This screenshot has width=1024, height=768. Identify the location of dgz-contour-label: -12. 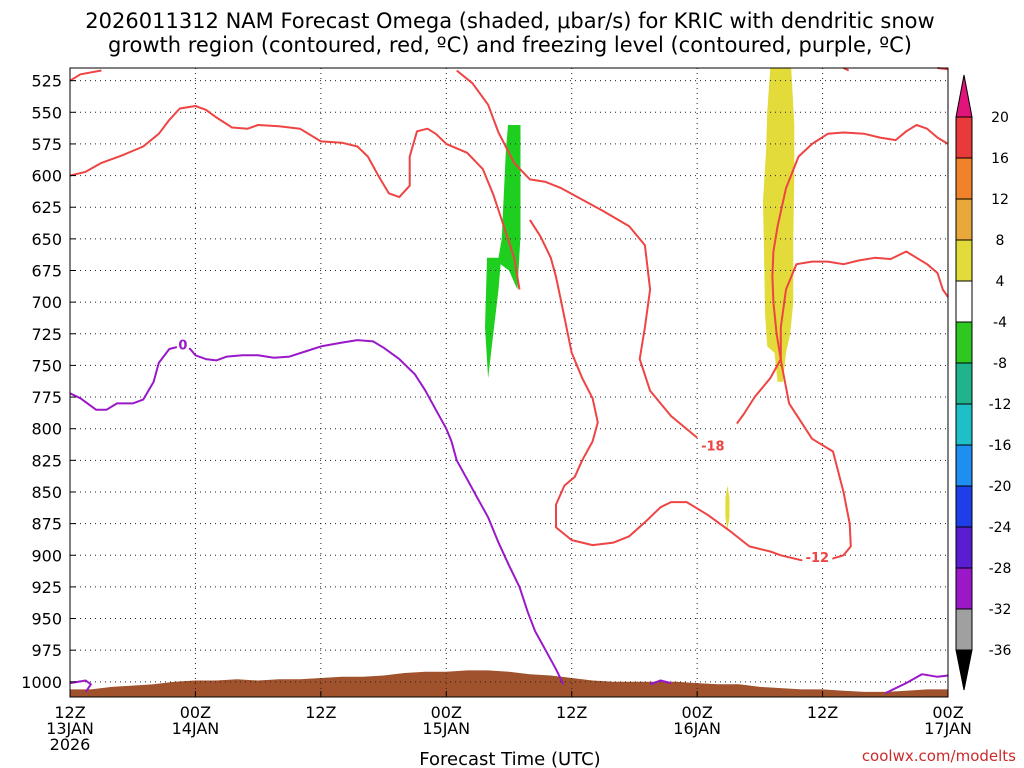
(818, 558).